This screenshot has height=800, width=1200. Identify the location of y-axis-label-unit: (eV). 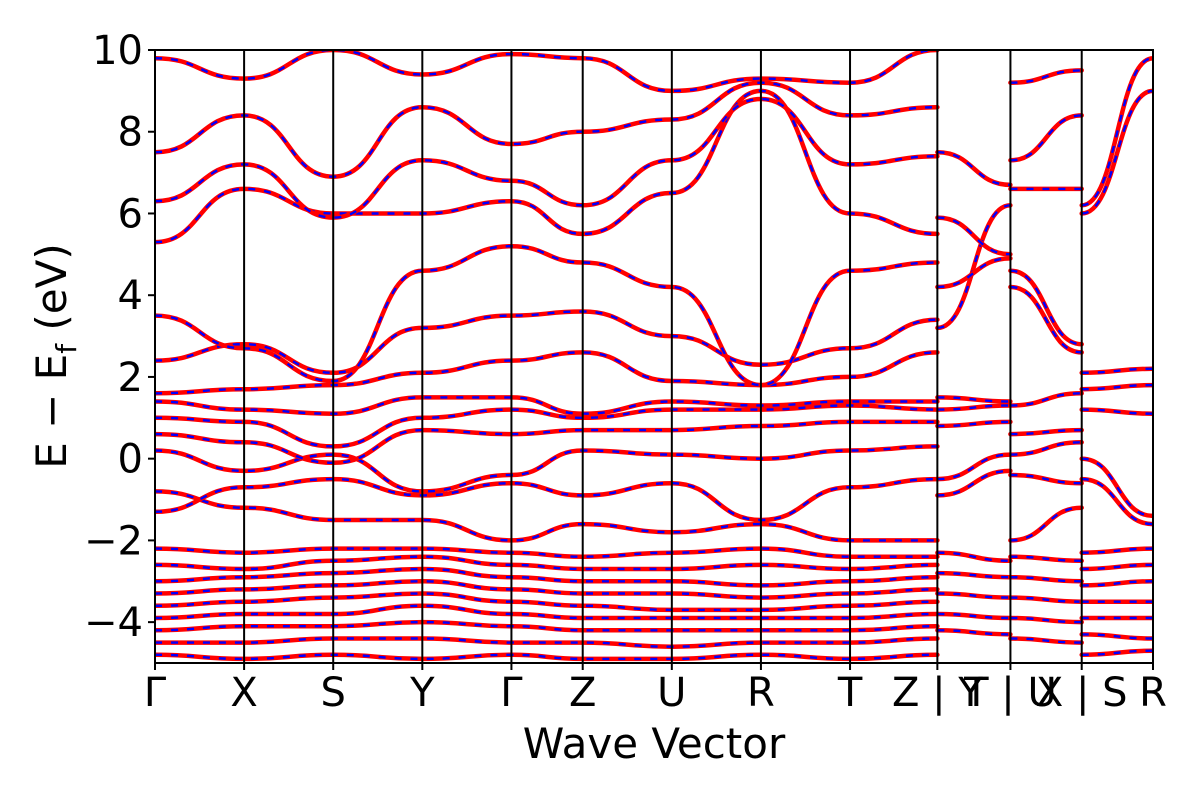
(51, 293).